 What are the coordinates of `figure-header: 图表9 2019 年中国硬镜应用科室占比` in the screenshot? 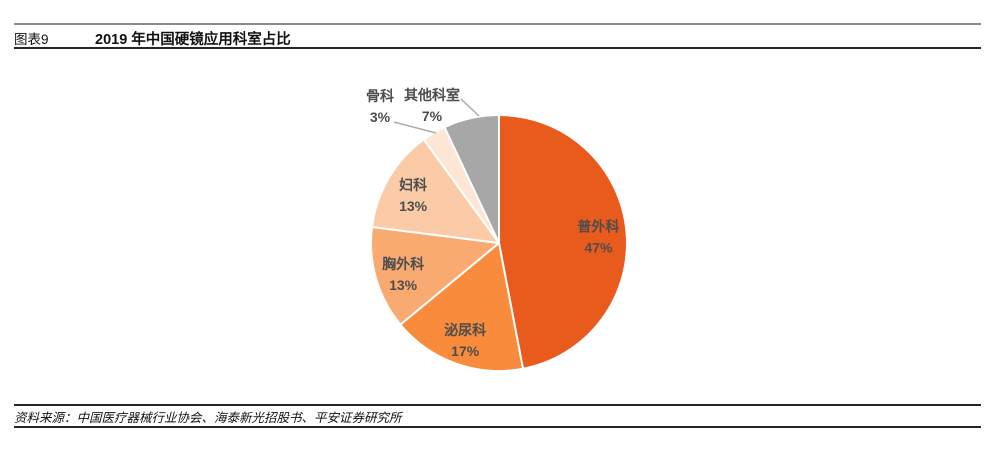 It's located at (152, 38).